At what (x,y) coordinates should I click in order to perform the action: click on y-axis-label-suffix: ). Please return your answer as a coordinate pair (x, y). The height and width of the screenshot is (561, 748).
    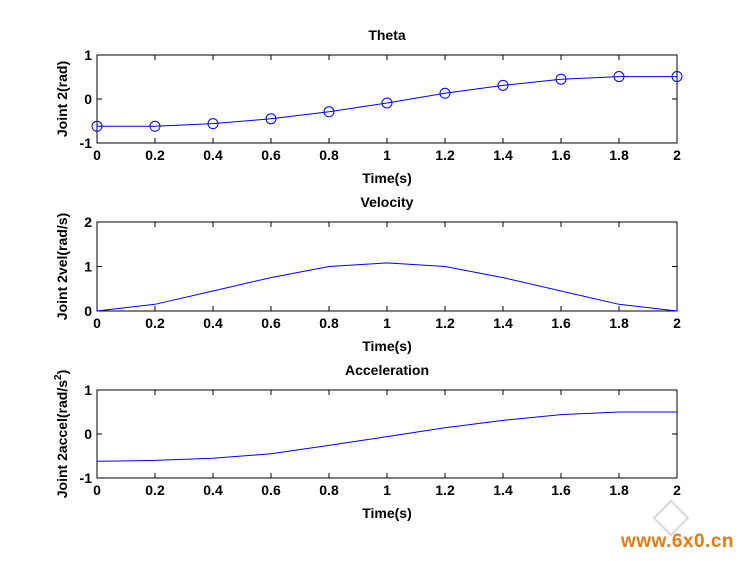
    Looking at the image, I should click on (62, 372).